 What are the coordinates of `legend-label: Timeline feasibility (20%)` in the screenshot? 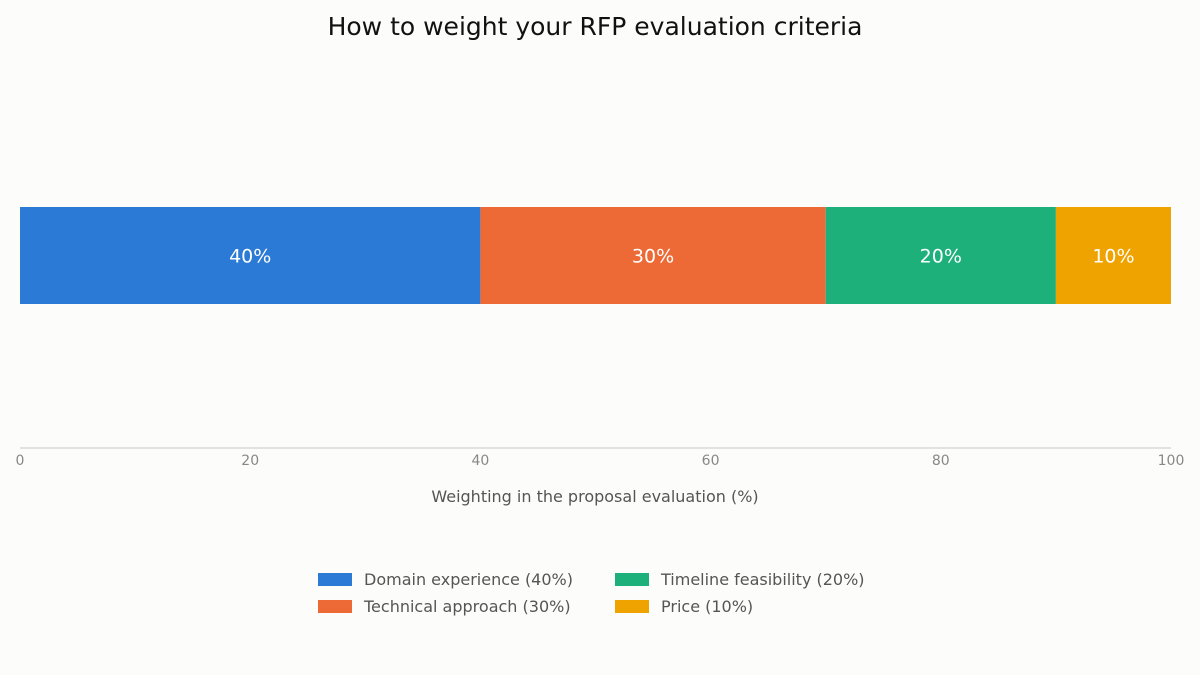 It's located at (762, 579).